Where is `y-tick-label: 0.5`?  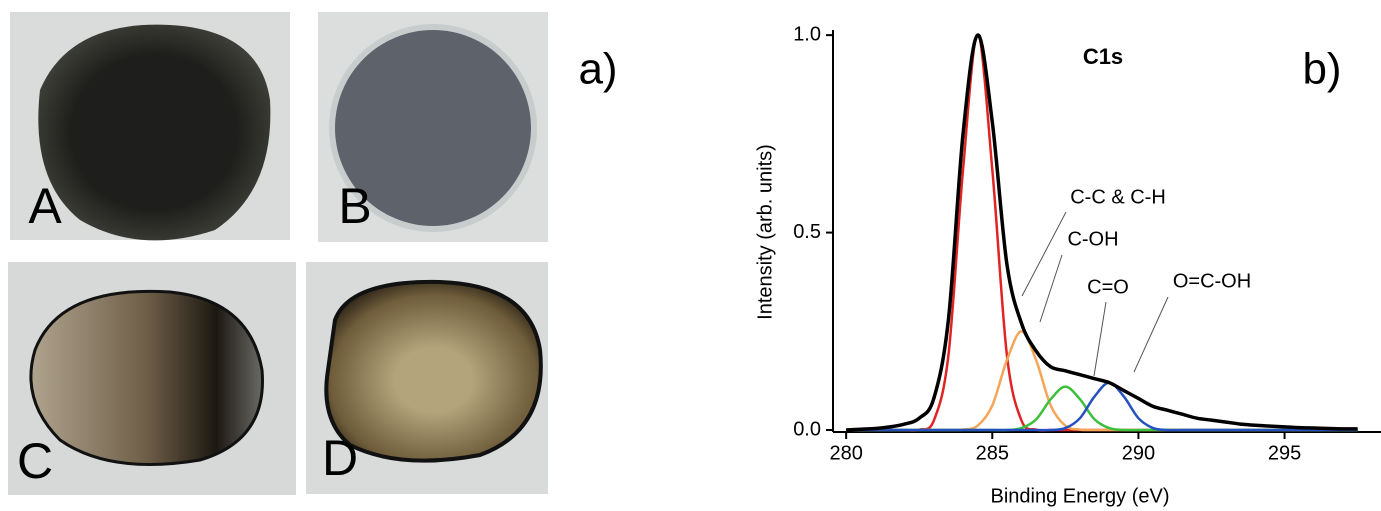 y-tick-label: 0.5 is located at coordinates (807, 232).